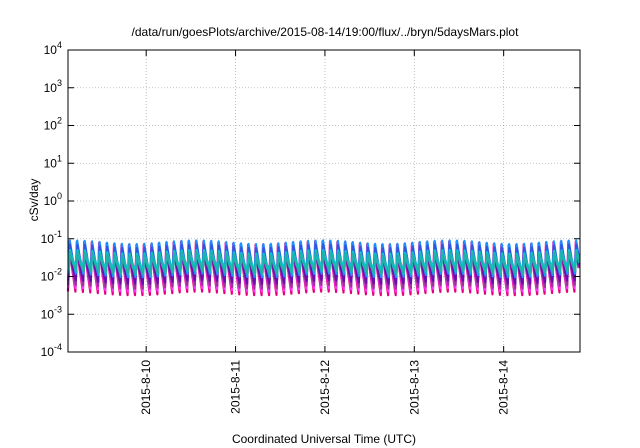 Image resolution: width=640 pixels, height=448 pixels. Describe the element at coordinates (53, 86) in the screenshot. I see `y-tick-label: 10³` at that location.